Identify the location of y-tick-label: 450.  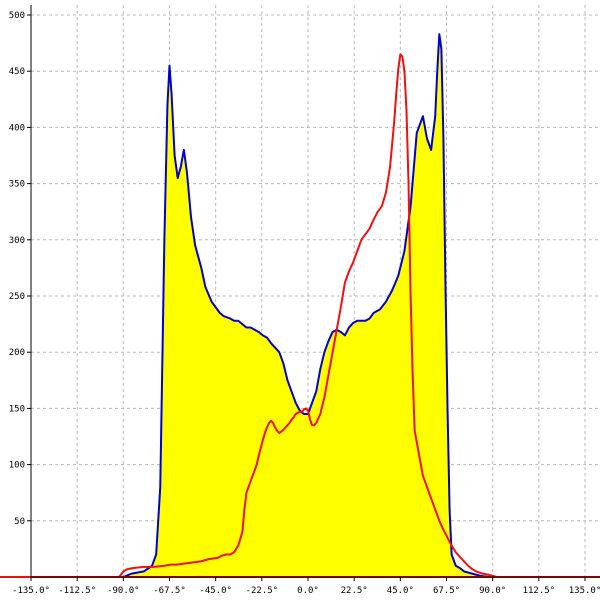
(17, 72).